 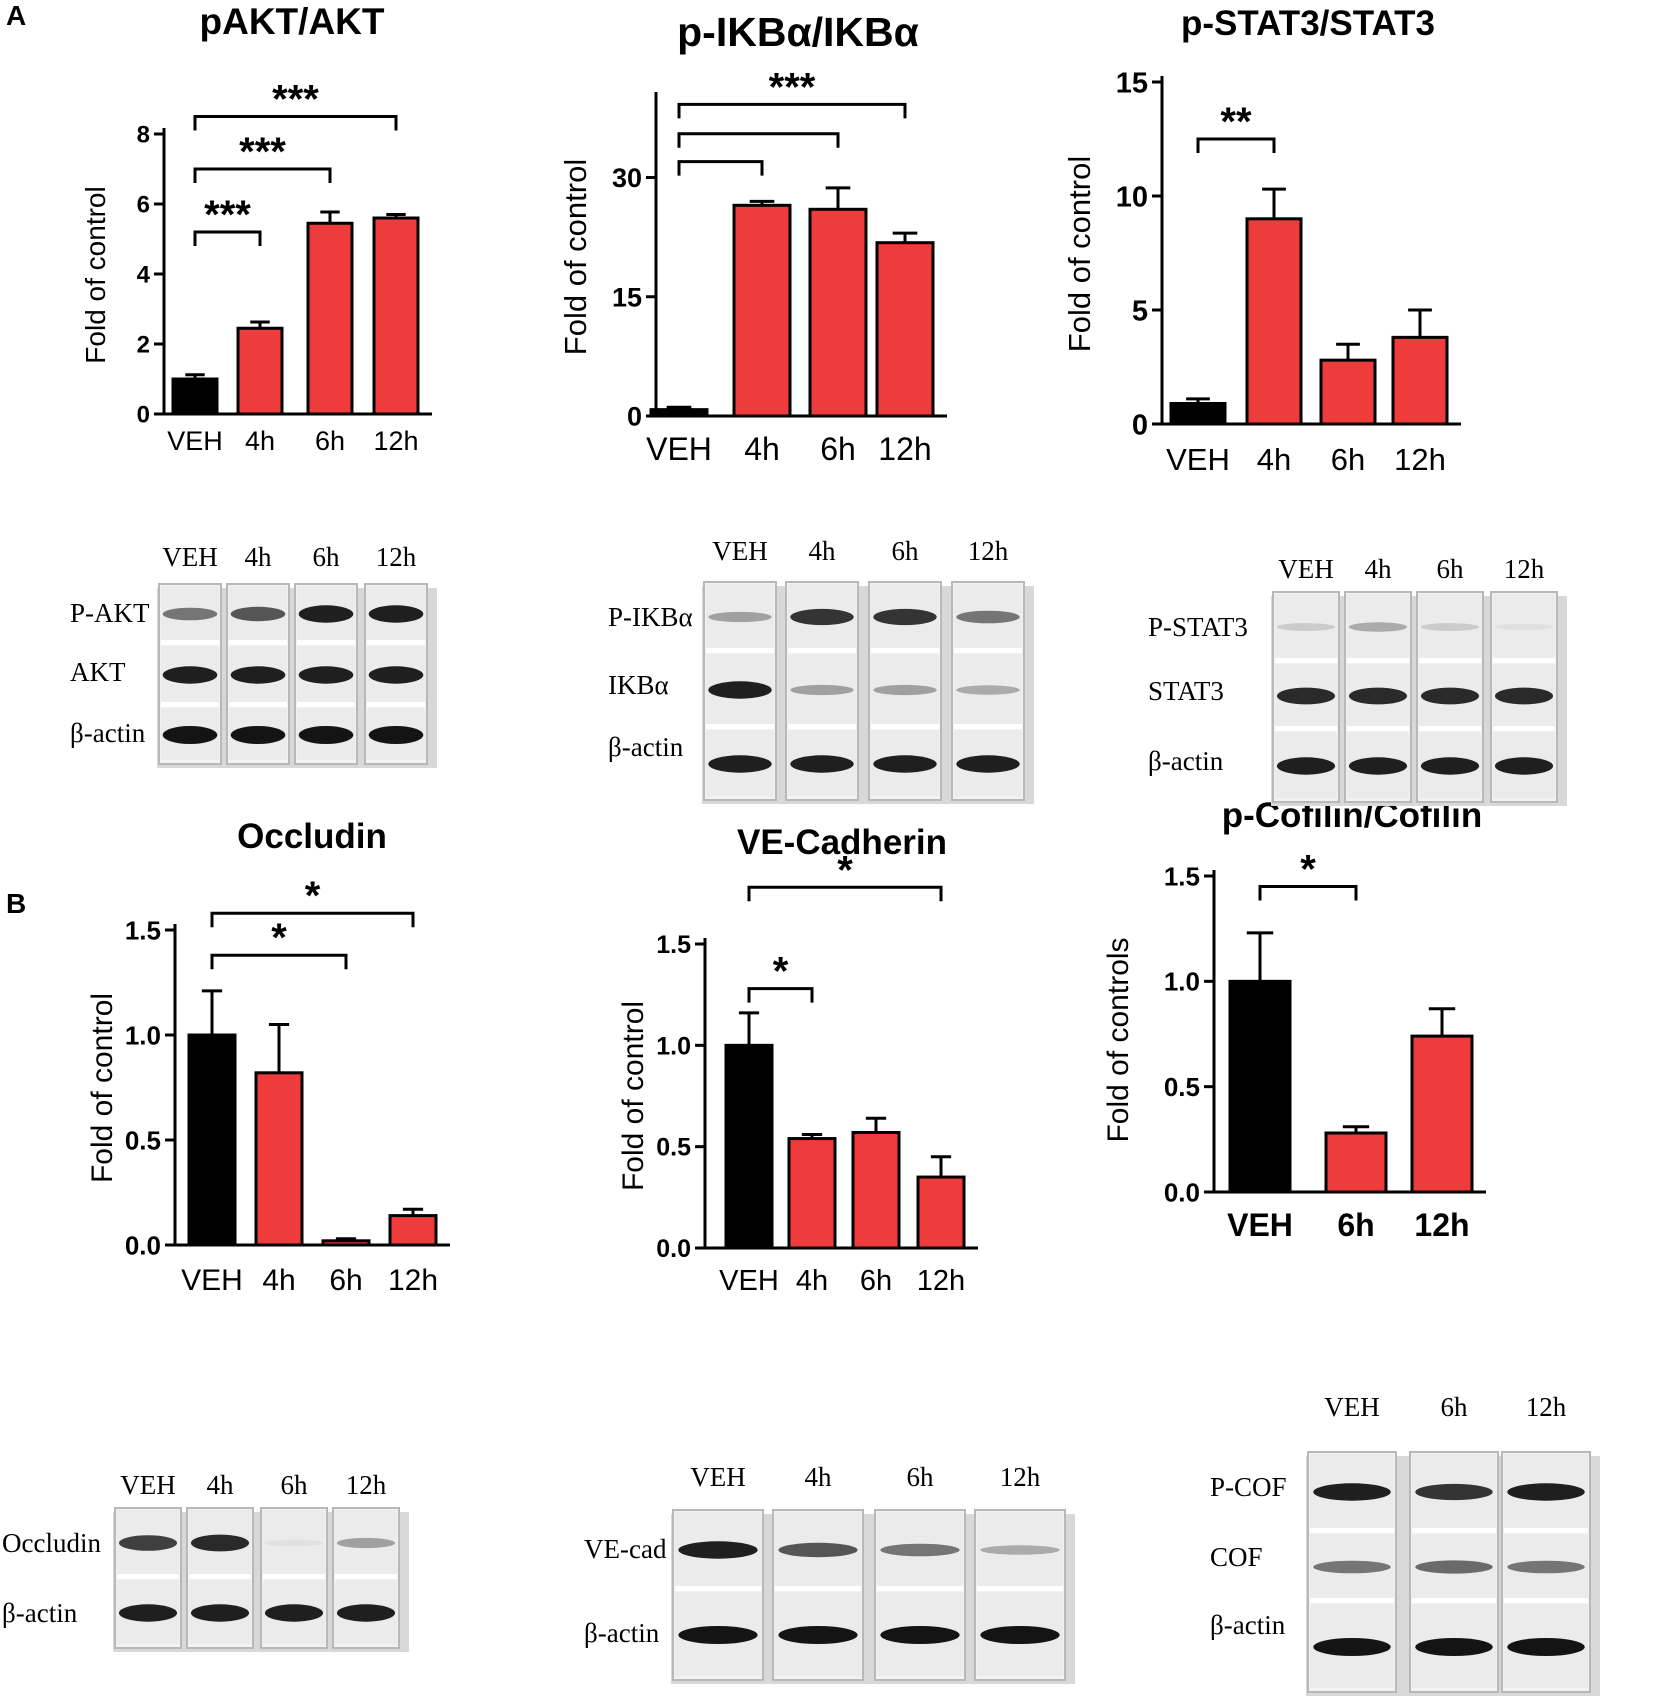 I want to click on category-label: VEH, so click(x=195, y=441).